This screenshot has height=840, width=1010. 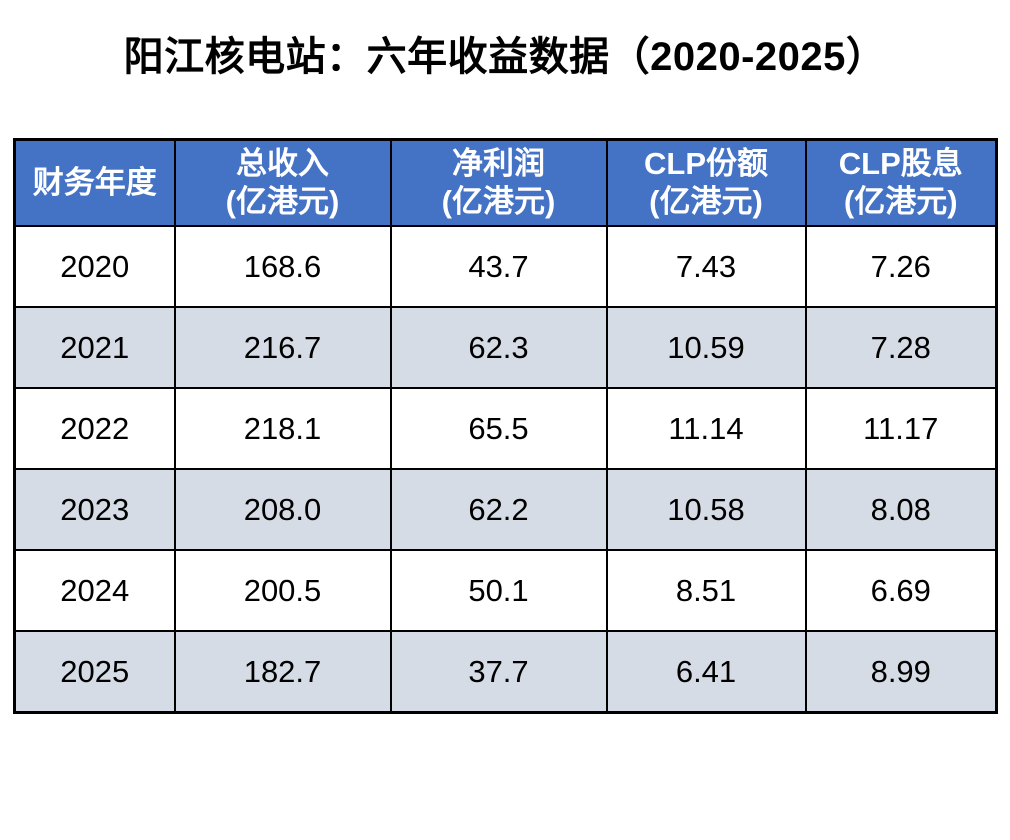 I want to click on table-row-2020: 2020 168.6 43.7 7.43 7.26, so click(x=505, y=266).